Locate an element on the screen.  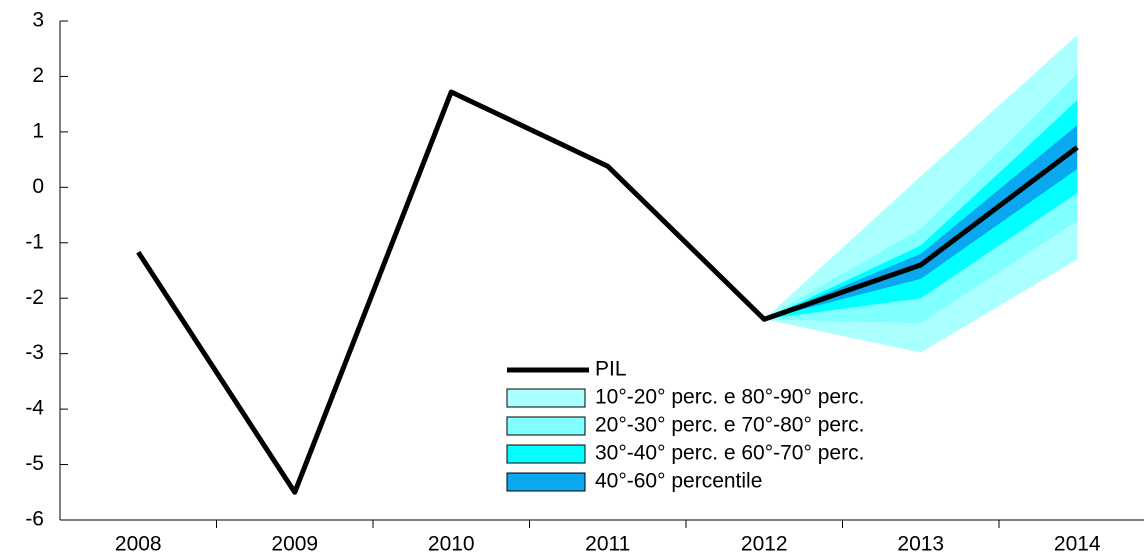
y-tick-label: -6 is located at coordinates (34, 519).